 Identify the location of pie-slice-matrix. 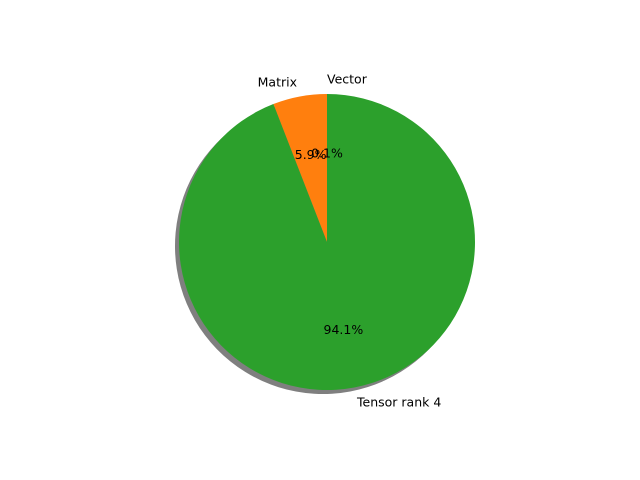
(300, 168).